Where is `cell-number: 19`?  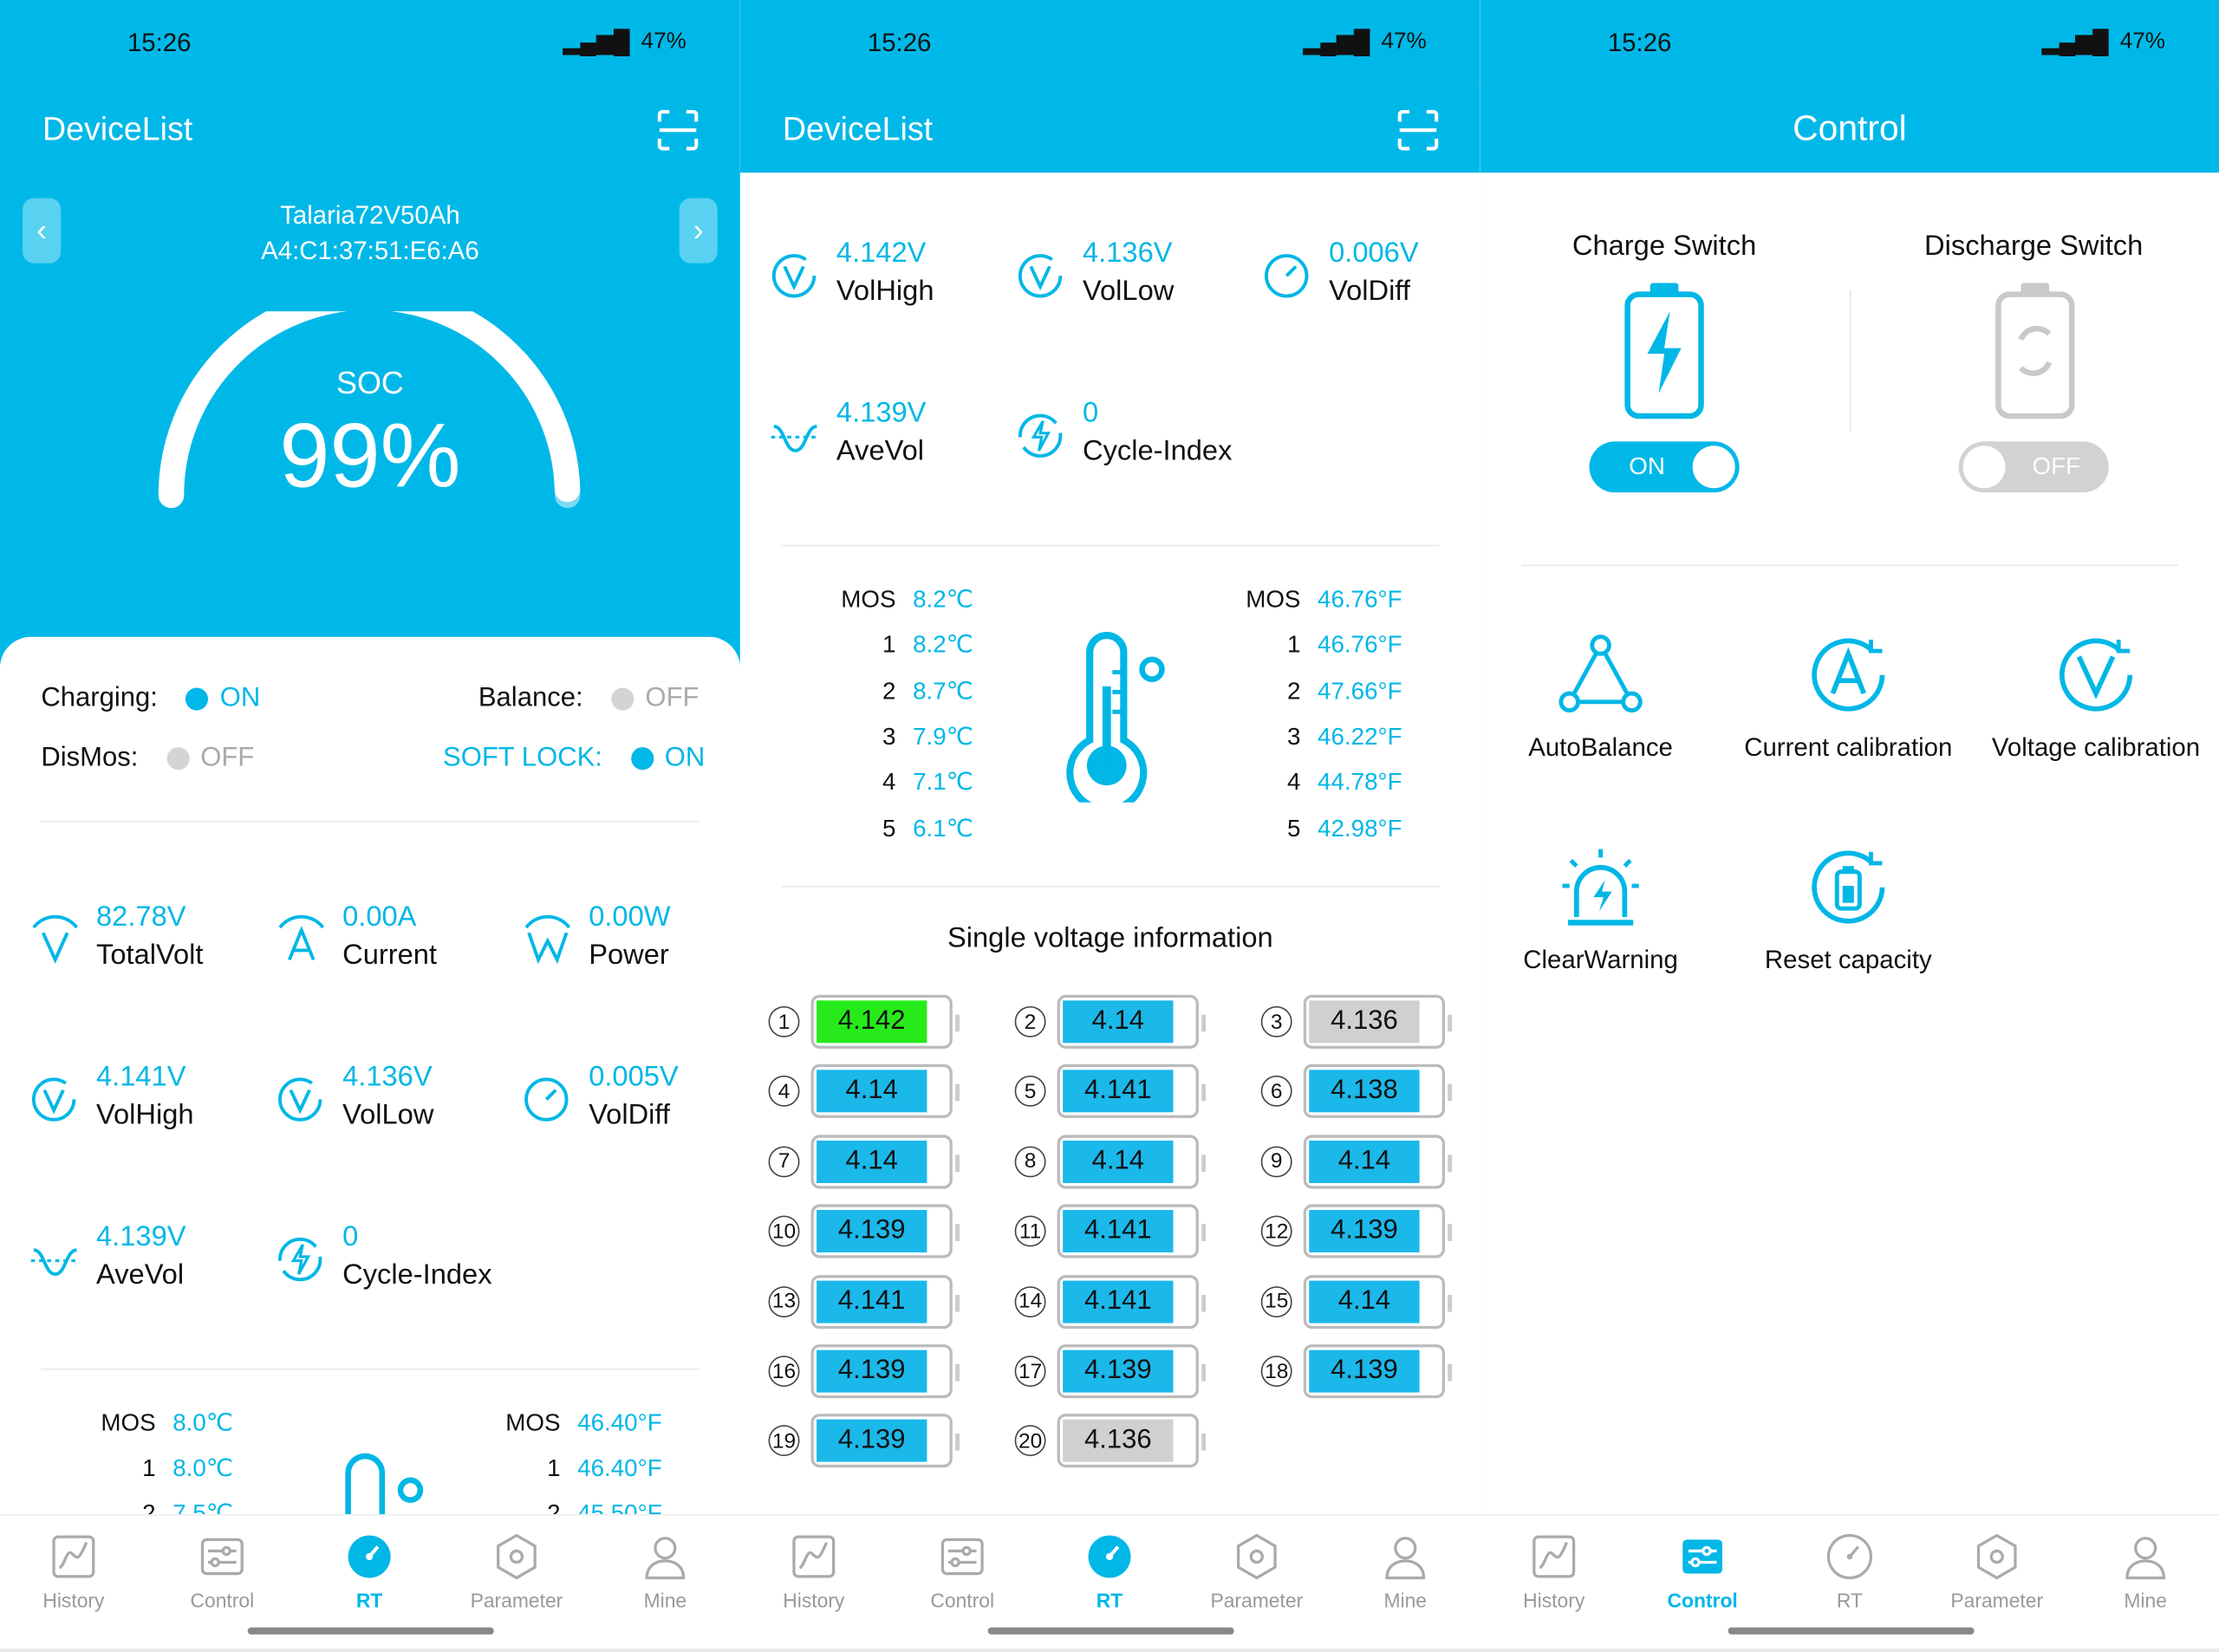
cell-number: 19 is located at coordinates (784, 1441).